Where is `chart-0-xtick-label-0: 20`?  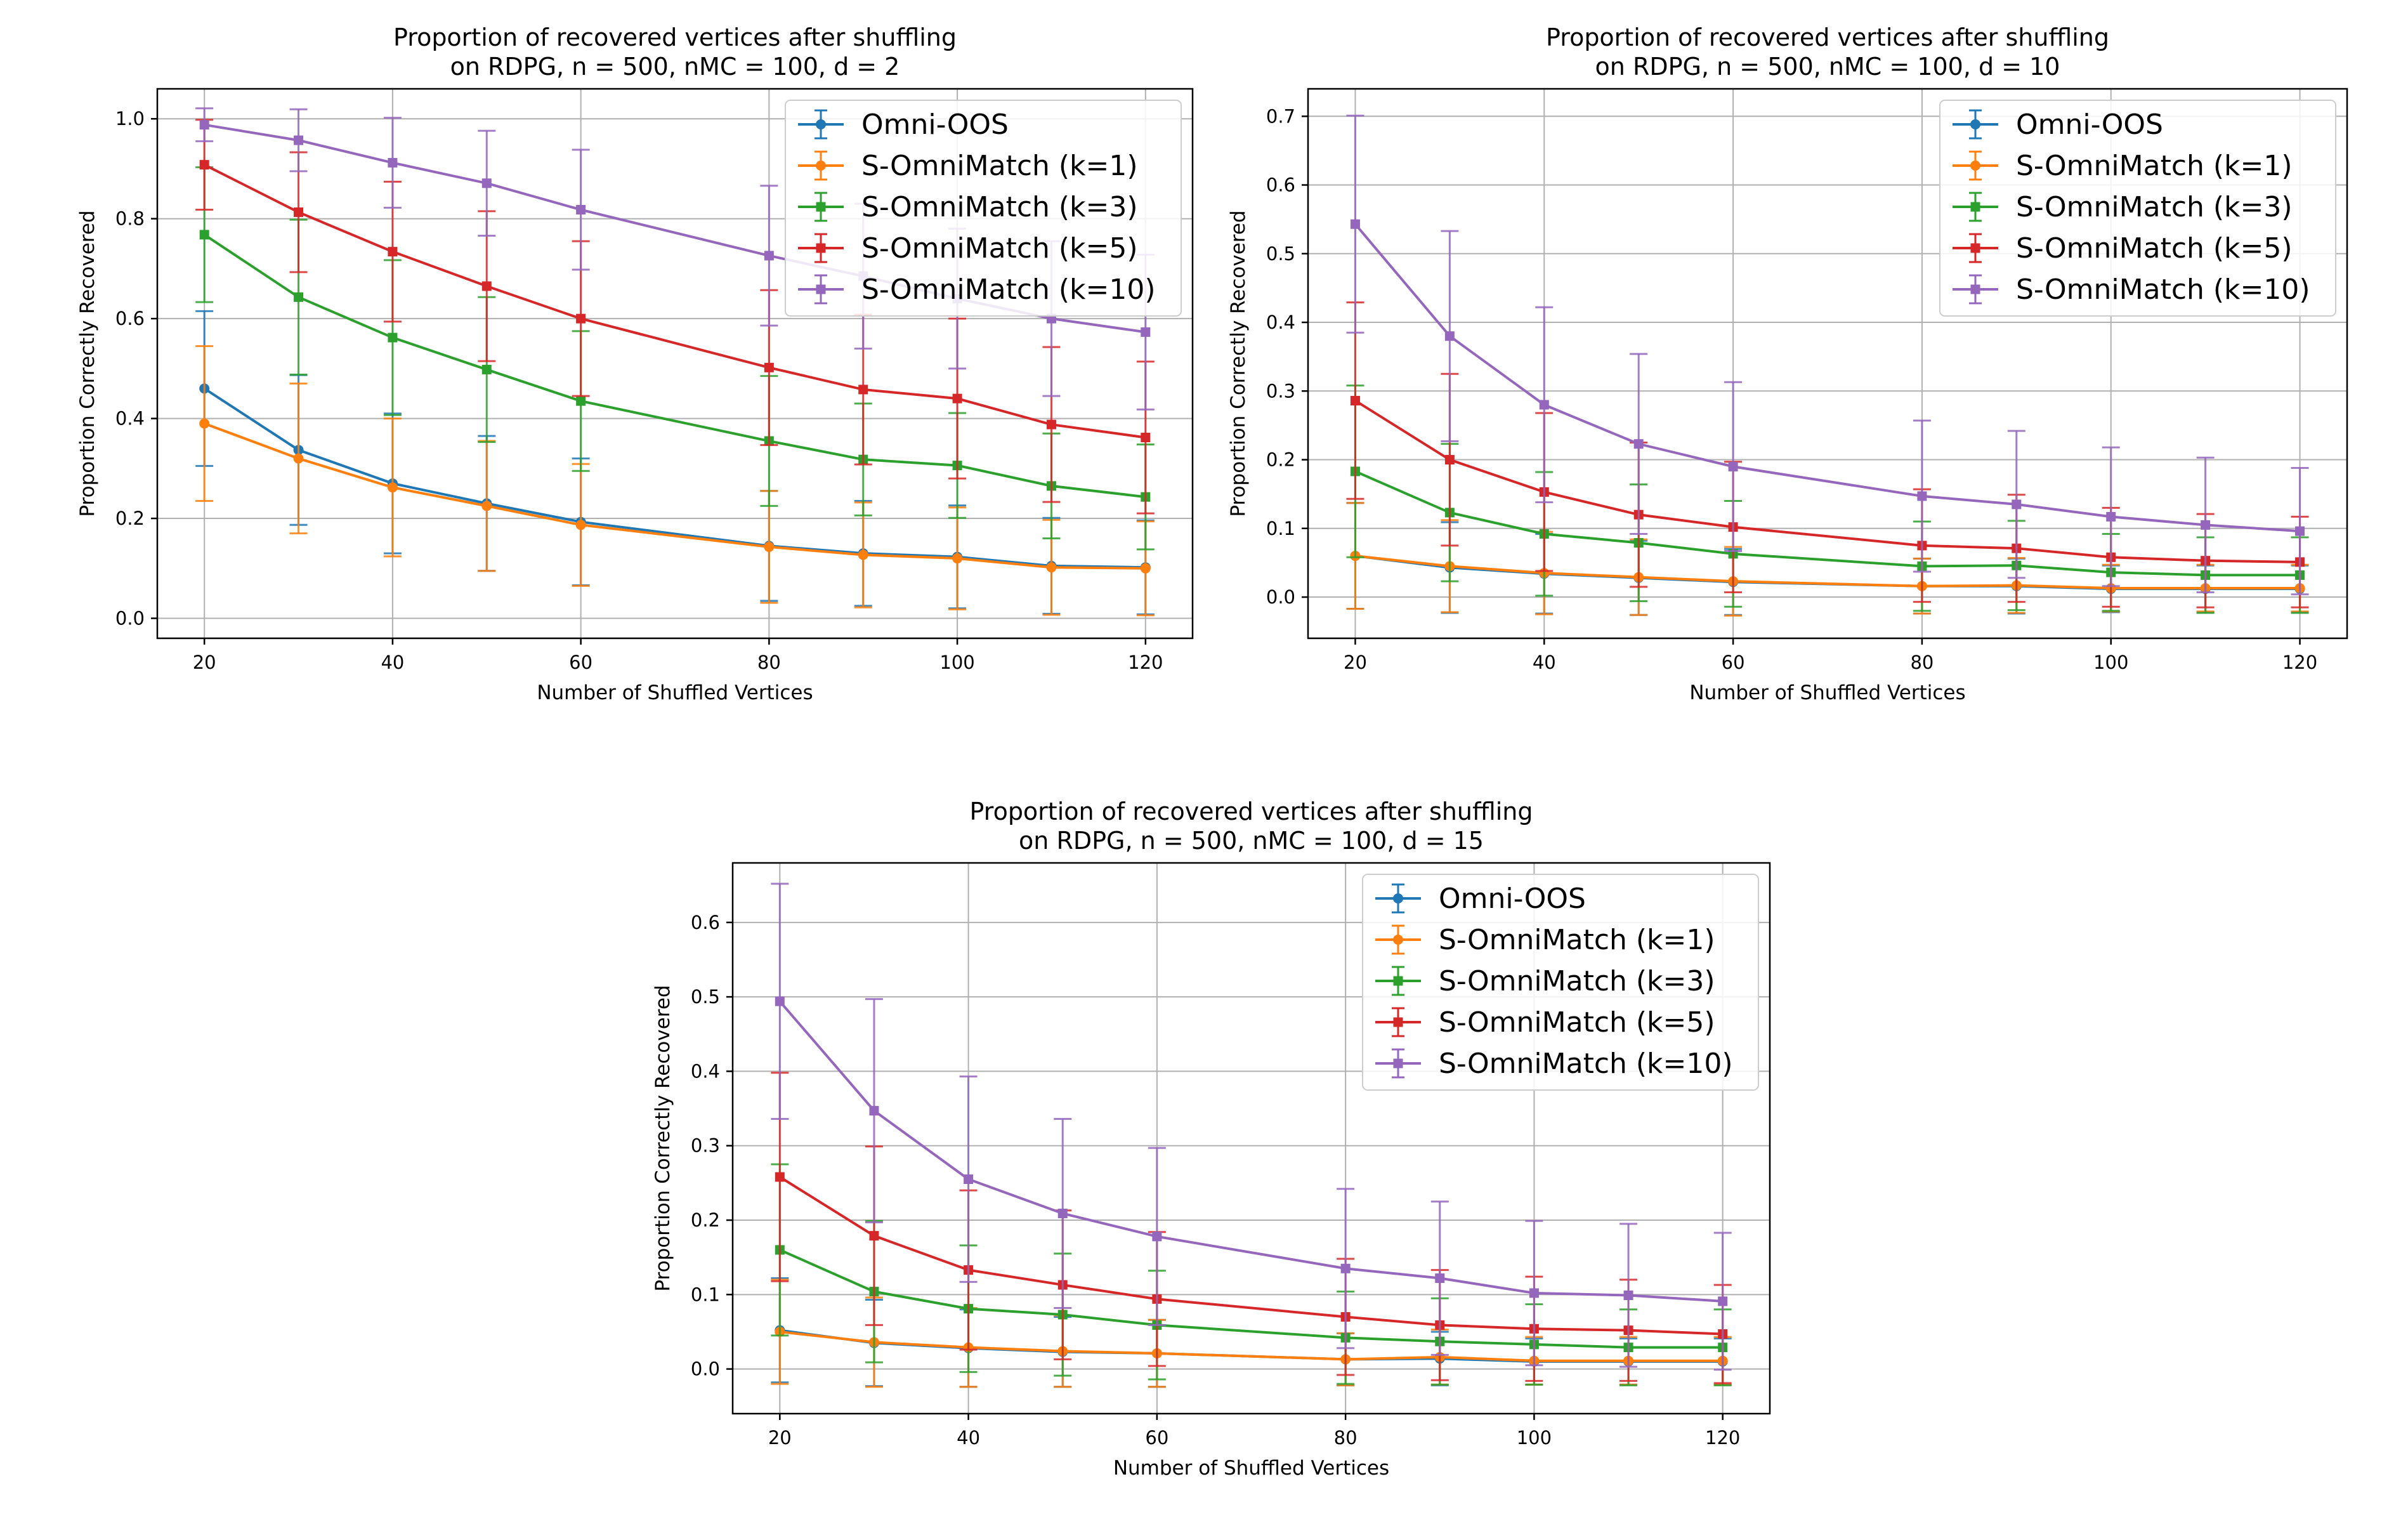 chart-0-xtick-label-0: 20 is located at coordinates (204, 663).